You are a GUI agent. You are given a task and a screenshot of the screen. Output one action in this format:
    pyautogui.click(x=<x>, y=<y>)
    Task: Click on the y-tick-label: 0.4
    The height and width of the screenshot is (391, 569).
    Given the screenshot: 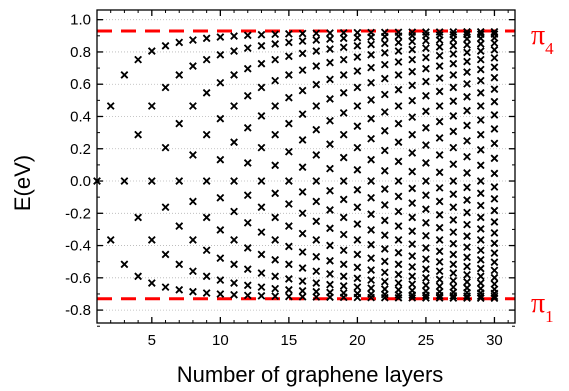 What is the action you would take?
    pyautogui.click(x=80, y=116)
    